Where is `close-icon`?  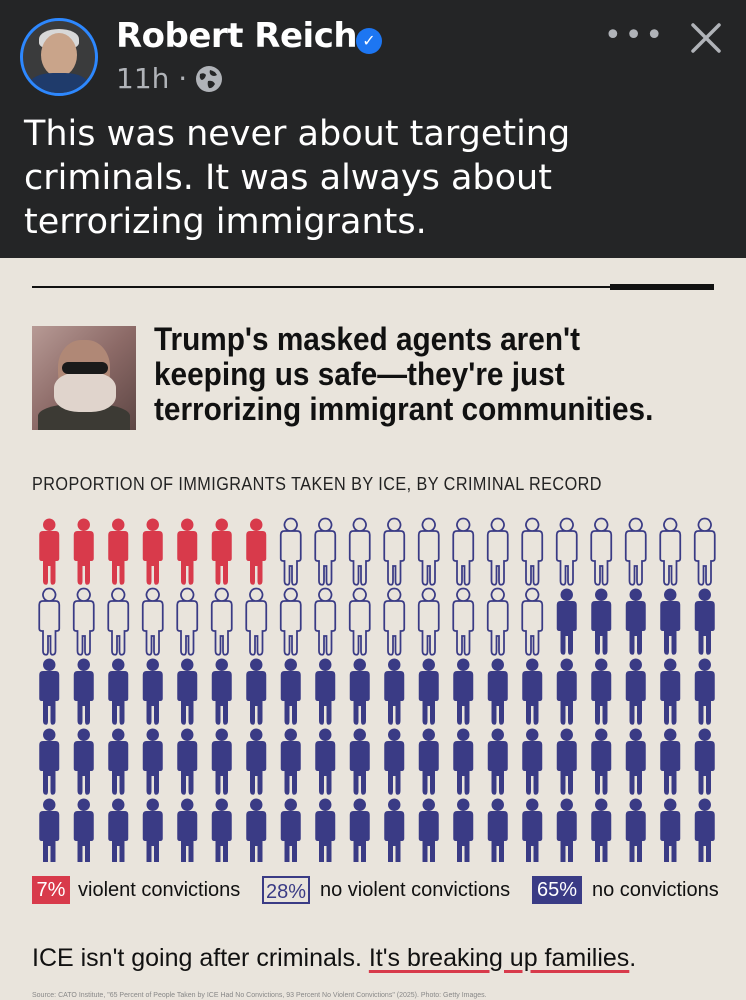 close-icon is located at coordinates (706, 38).